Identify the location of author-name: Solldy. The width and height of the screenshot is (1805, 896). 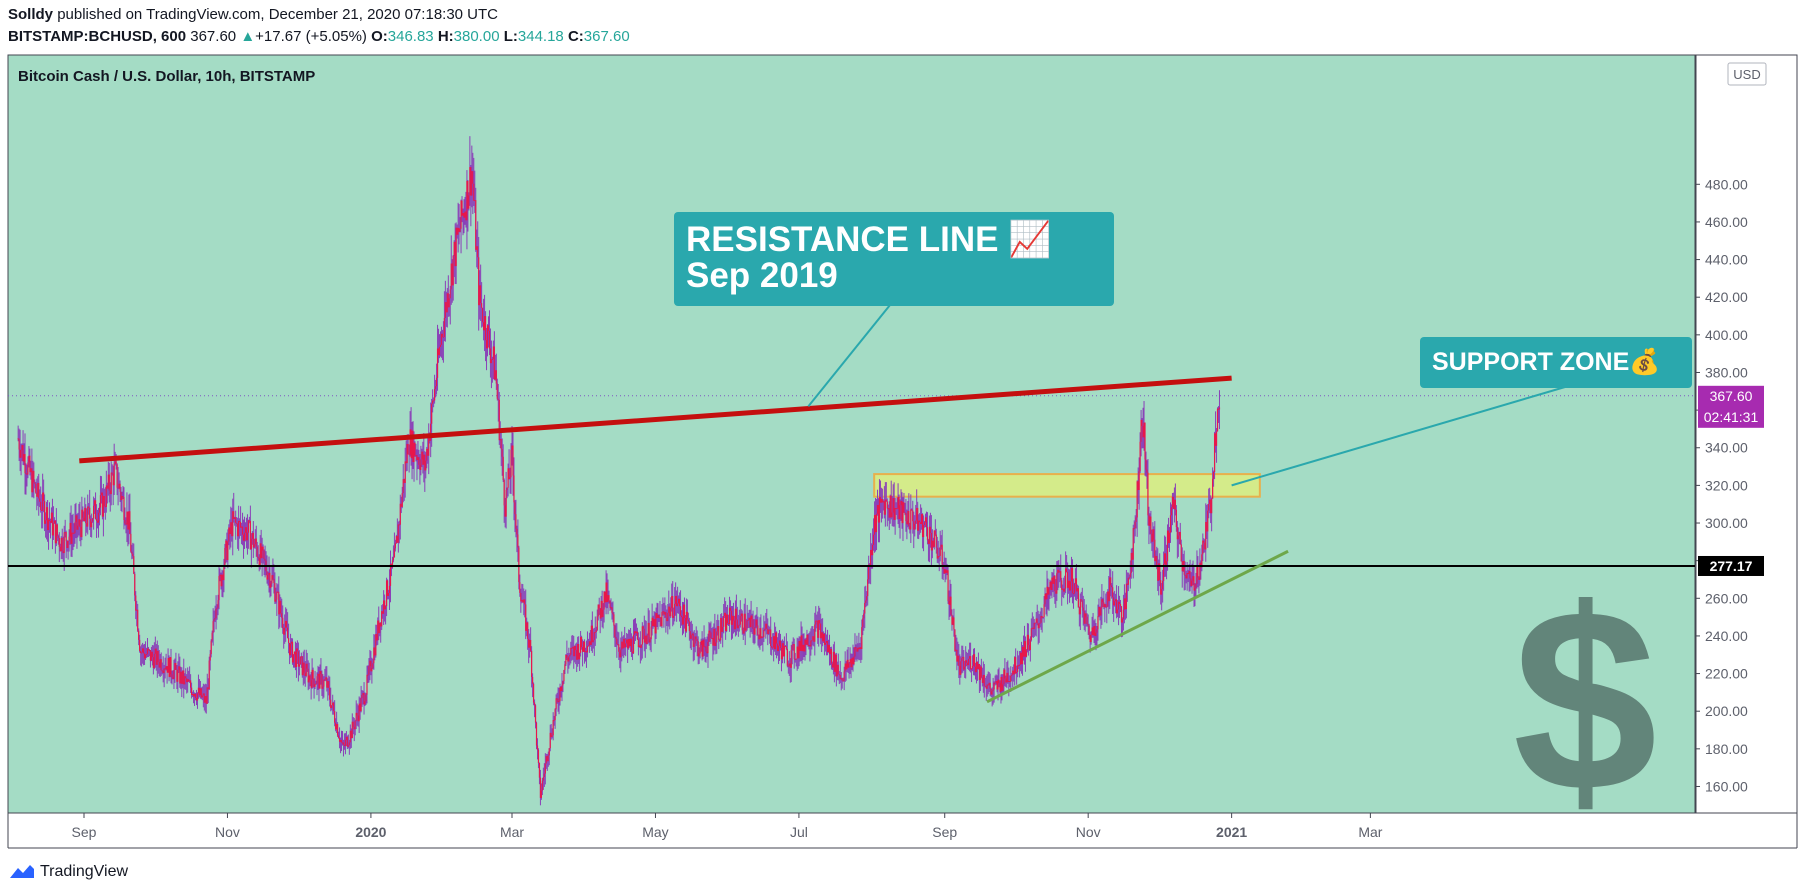
(31, 14).